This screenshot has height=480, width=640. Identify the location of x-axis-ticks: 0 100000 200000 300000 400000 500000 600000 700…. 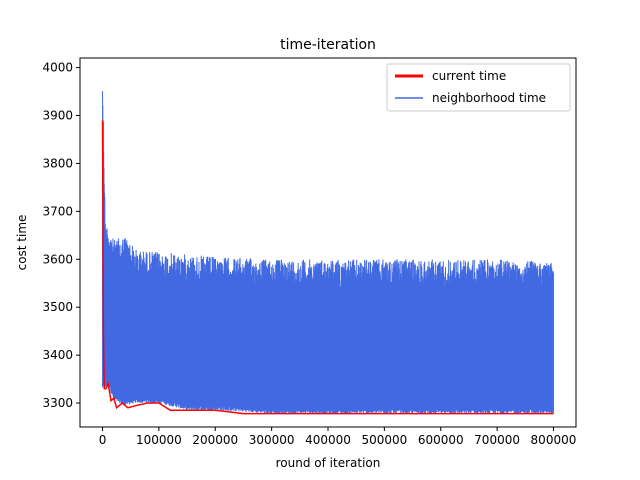
(338, 437).